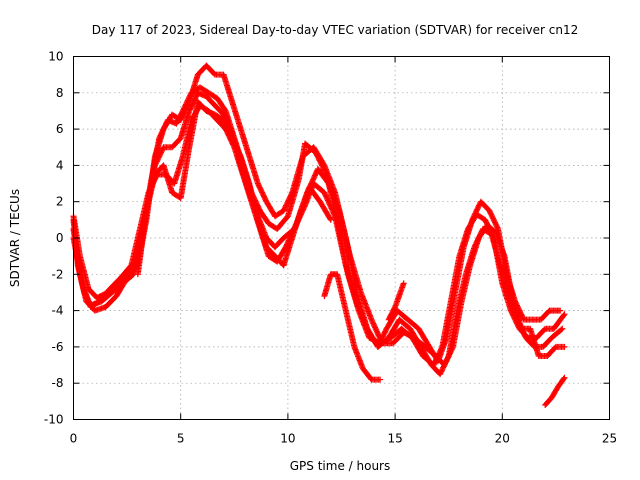  What do you see at coordinates (74, 439) in the screenshot?
I see `x-tick-label: 0` at bounding box center [74, 439].